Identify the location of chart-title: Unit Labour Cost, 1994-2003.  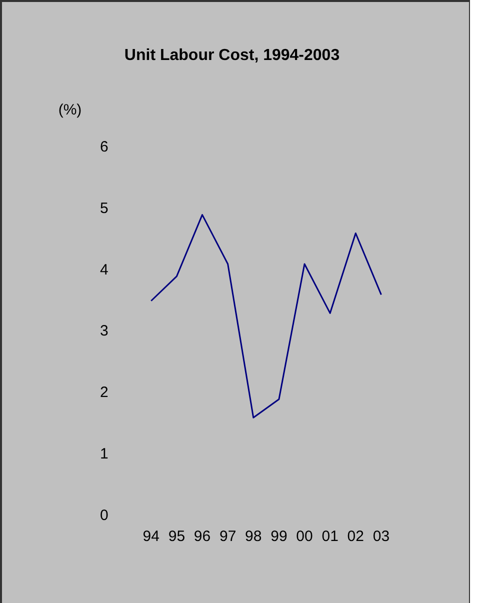
(232, 55).